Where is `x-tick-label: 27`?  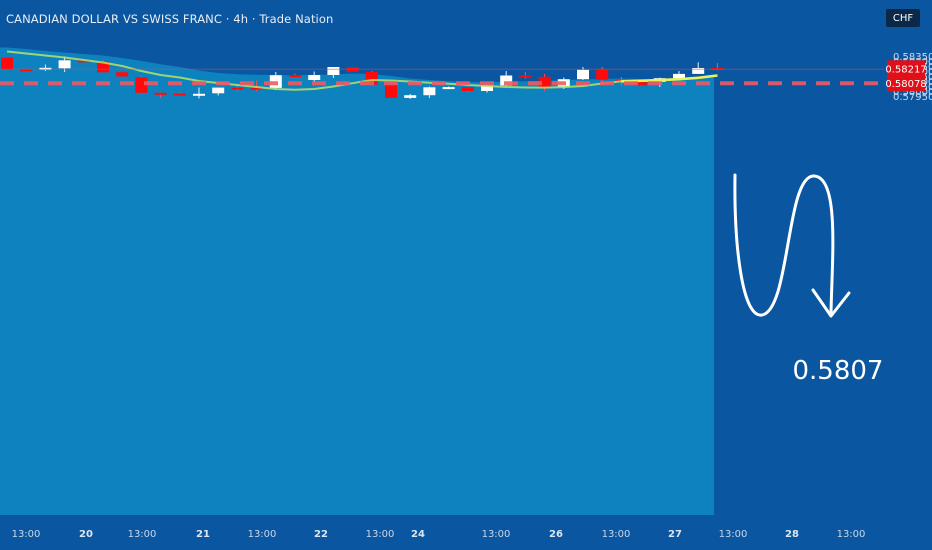
x-tick-label: 27 is located at coordinates (675, 534).